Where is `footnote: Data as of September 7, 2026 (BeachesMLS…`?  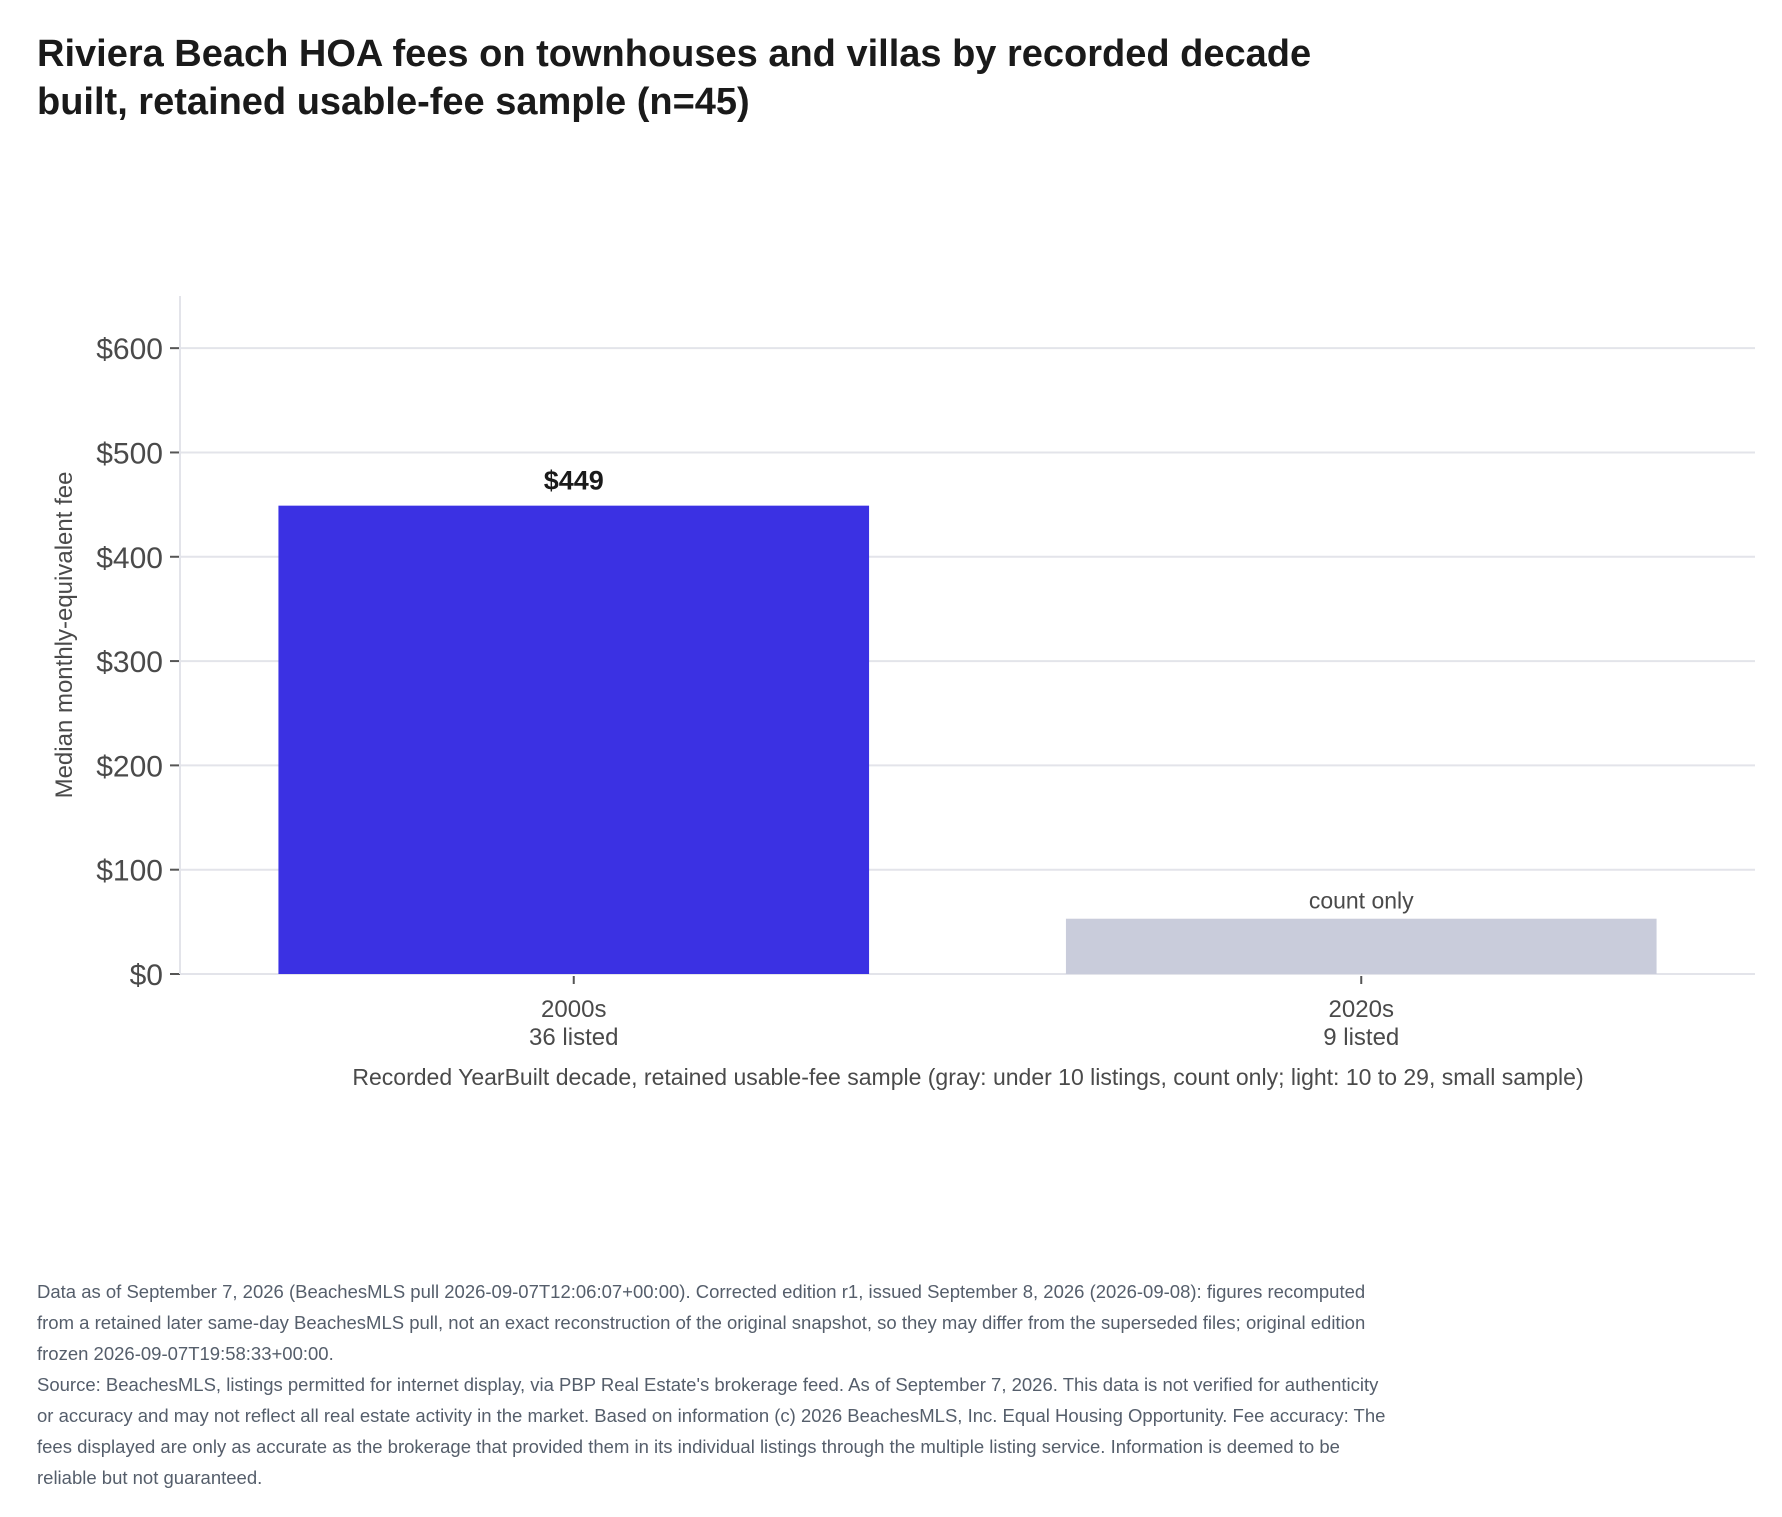
footnote: Data as of September 7, 2026 (BeachesMLS… is located at coordinates (717, 1384).